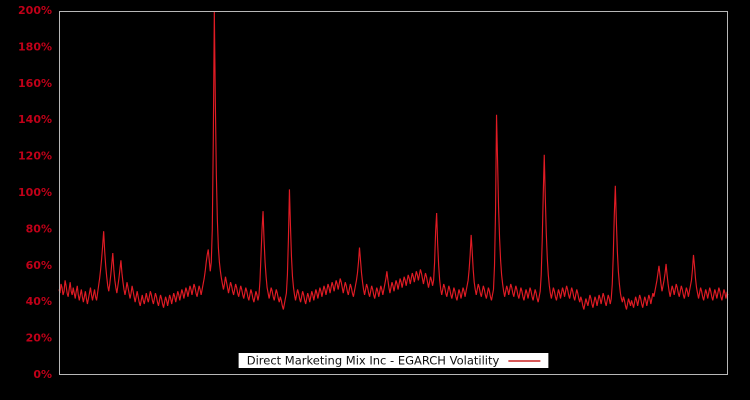 This screenshot has width=750, height=400. I want to click on y-tick-label: 200%, so click(35, 10).